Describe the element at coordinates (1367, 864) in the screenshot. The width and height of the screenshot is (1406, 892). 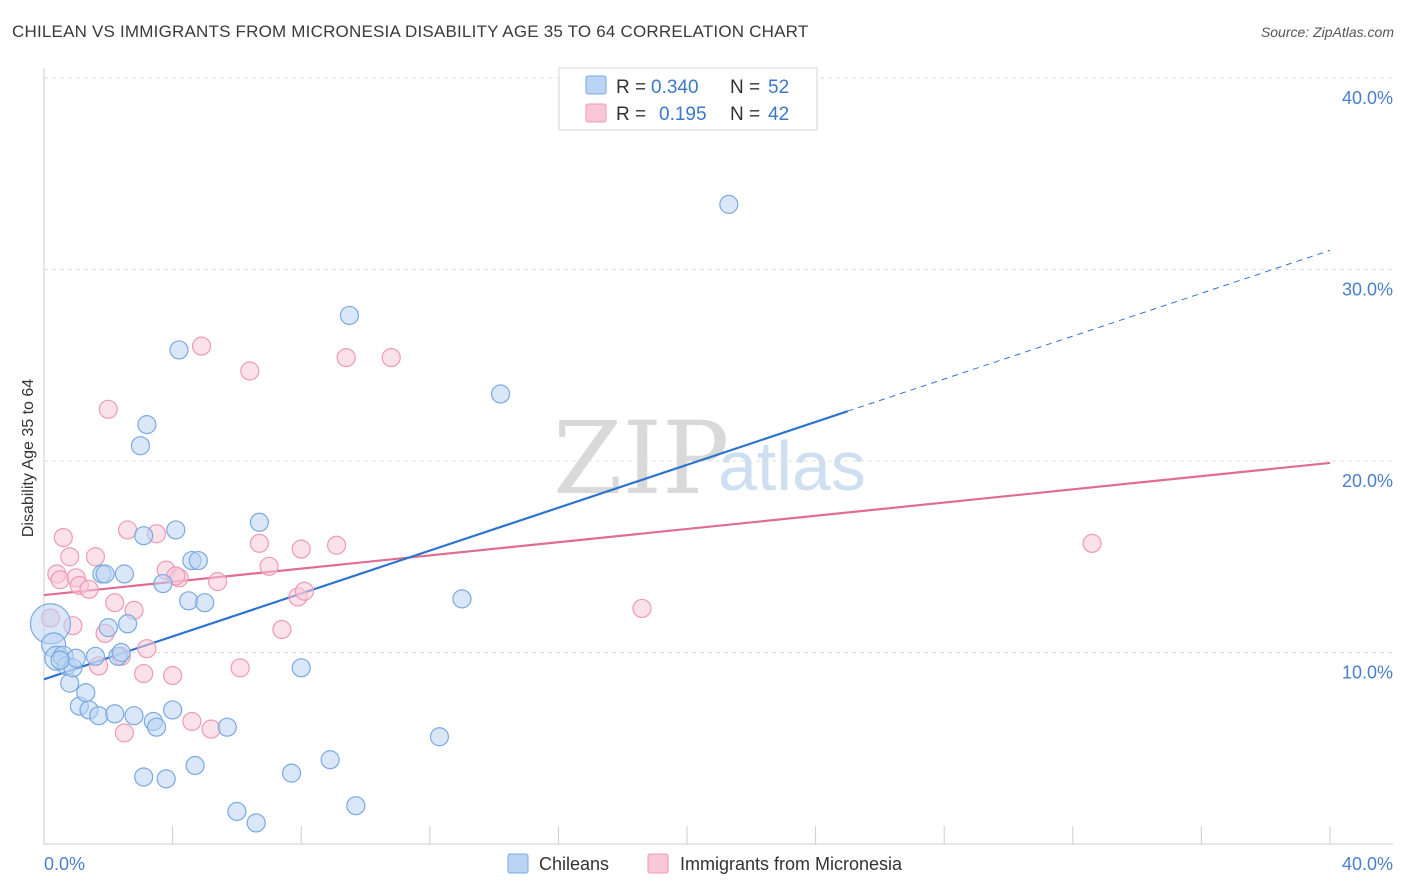
I see `x-tick-label-1: 40.0%` at that location.